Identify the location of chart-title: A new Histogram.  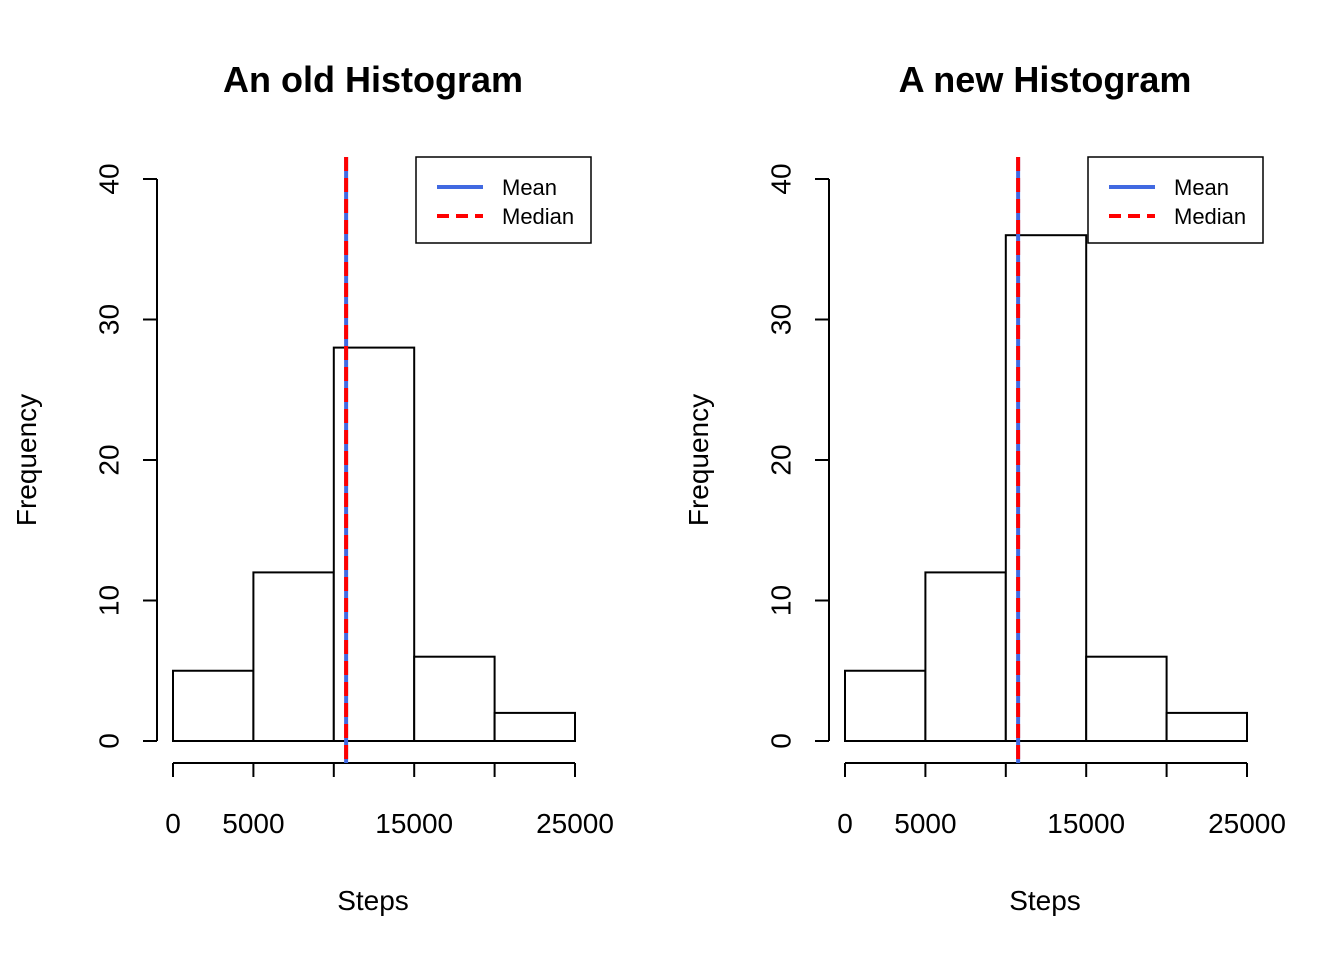
(1045, 79).